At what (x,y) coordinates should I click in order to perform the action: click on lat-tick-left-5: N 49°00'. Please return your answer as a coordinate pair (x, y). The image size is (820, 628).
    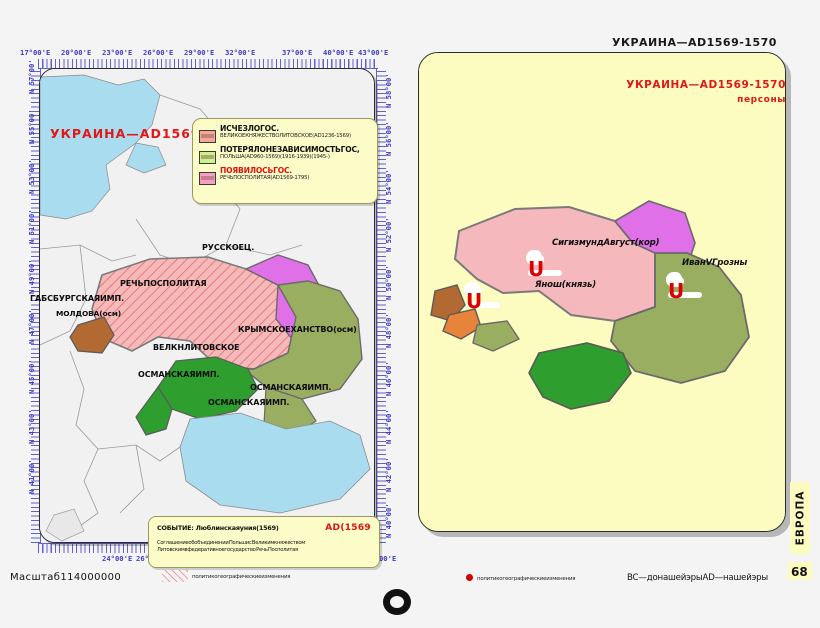
    Looking at the image, I should click on (31, 276).